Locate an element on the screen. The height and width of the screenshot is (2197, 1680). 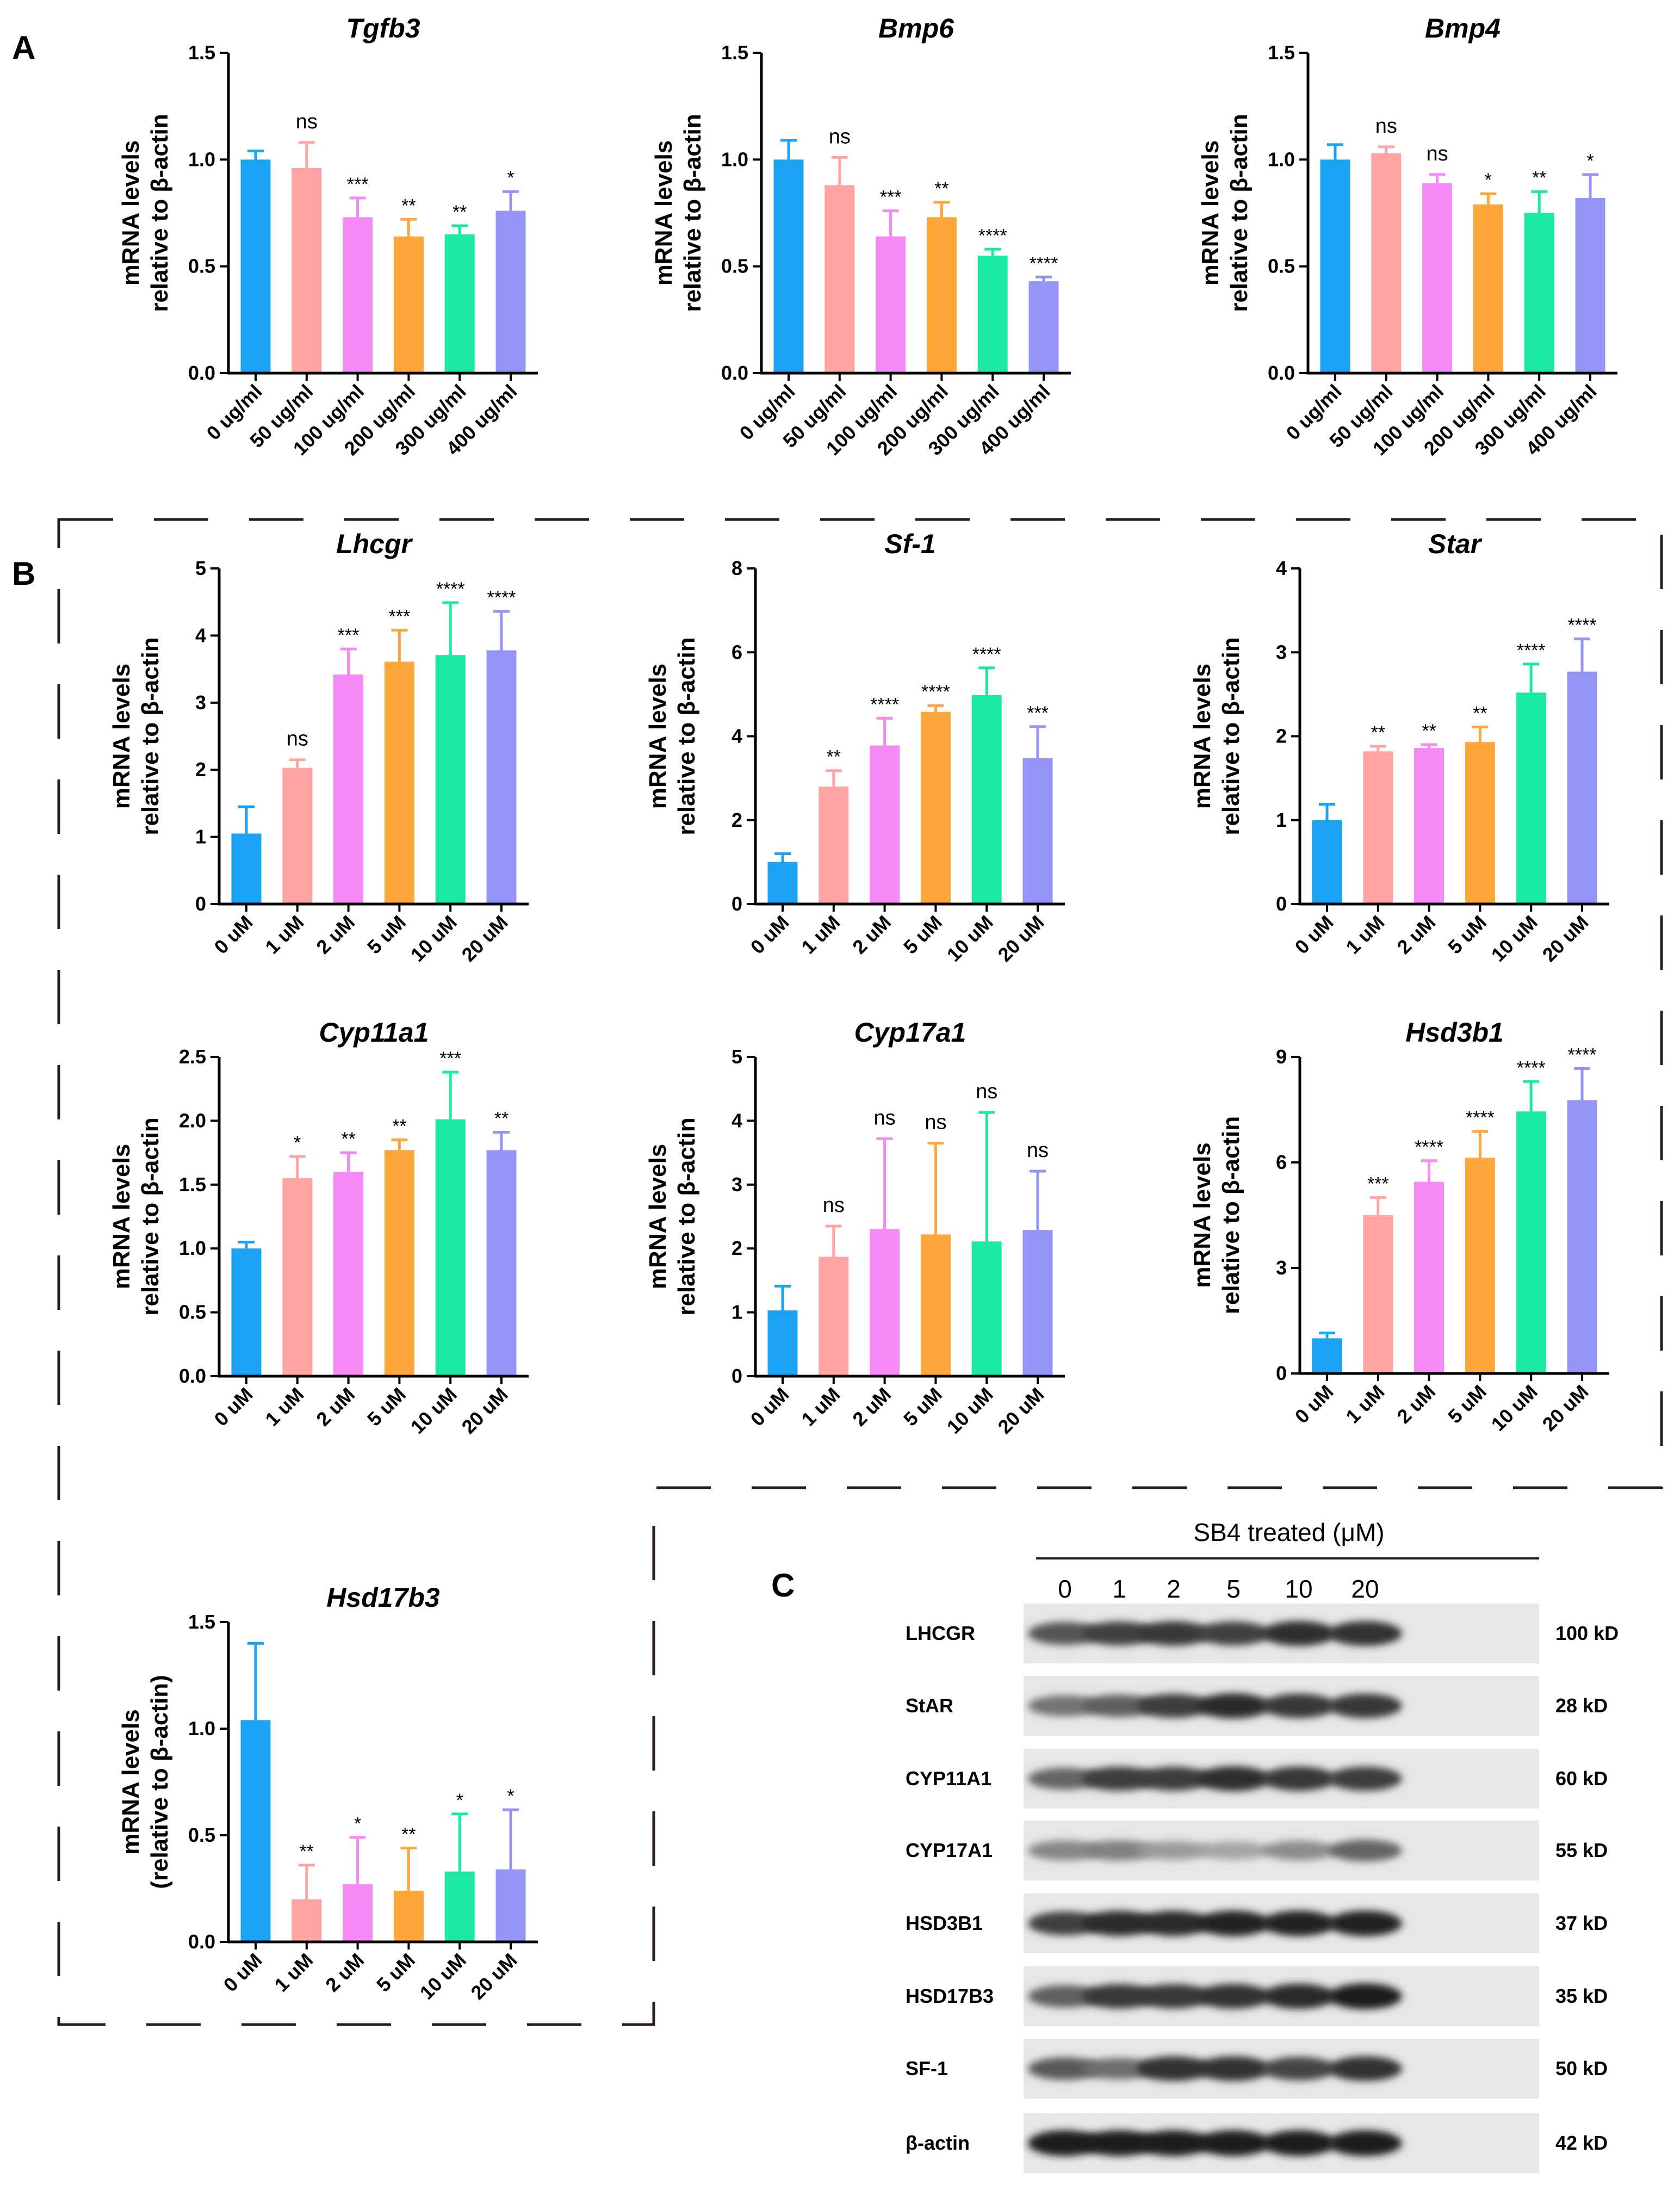
y-tick-label: 4 is located at coordinates (1281, 568).